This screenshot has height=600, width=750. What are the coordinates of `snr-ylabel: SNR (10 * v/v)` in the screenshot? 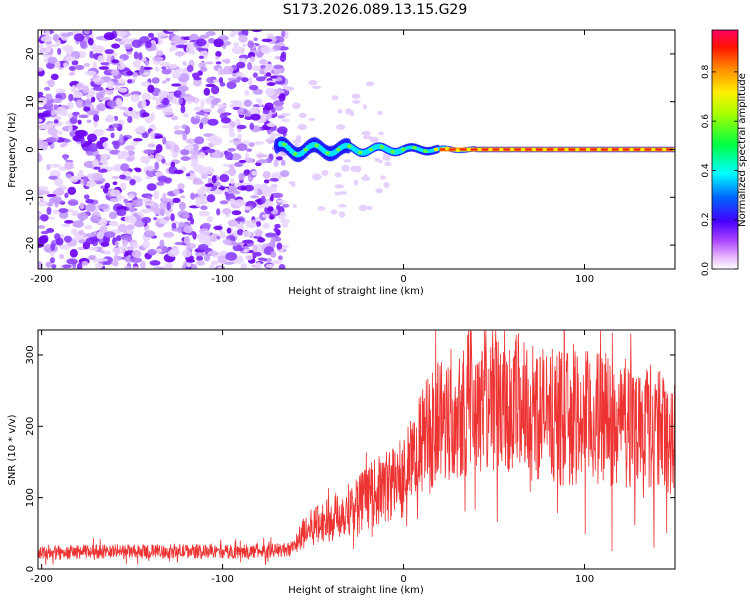 It's located at (12, 449).